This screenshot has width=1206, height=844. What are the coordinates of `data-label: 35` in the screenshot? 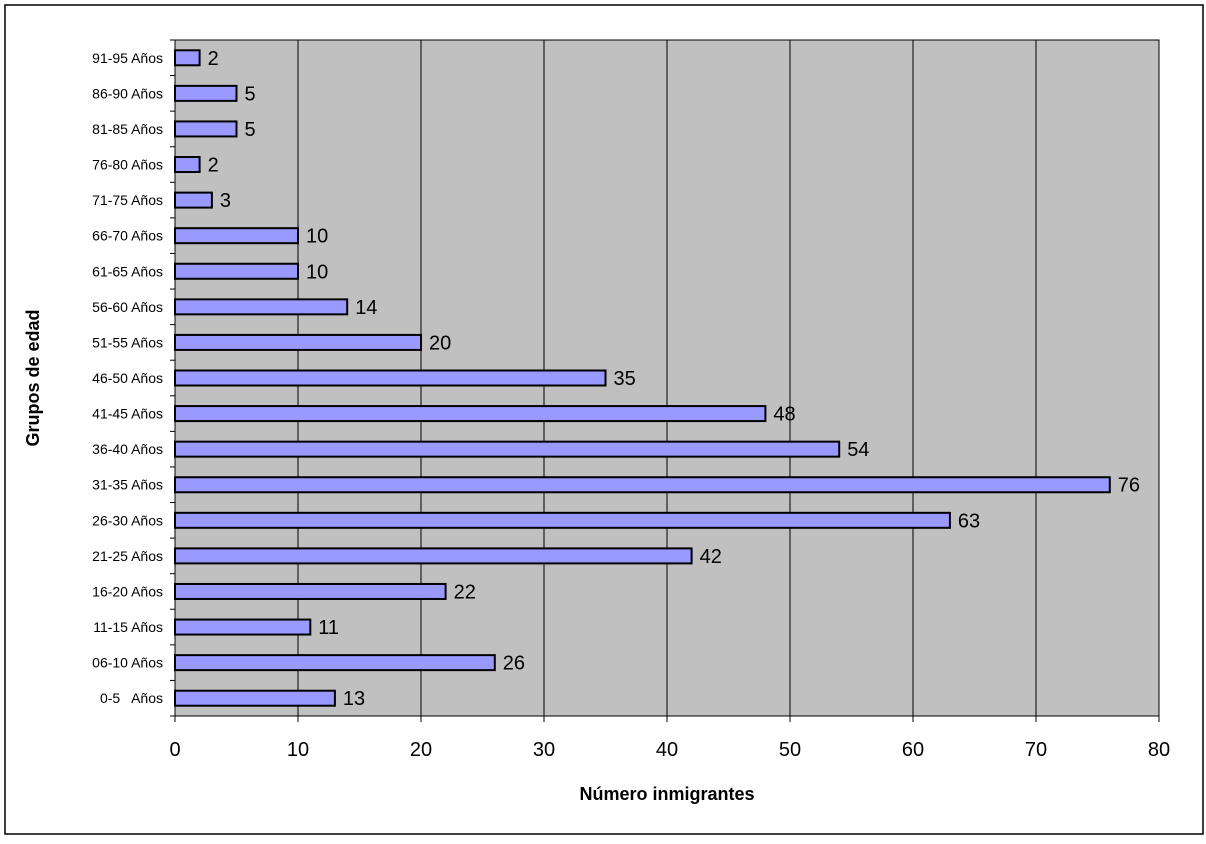 It's located at (625, 379).